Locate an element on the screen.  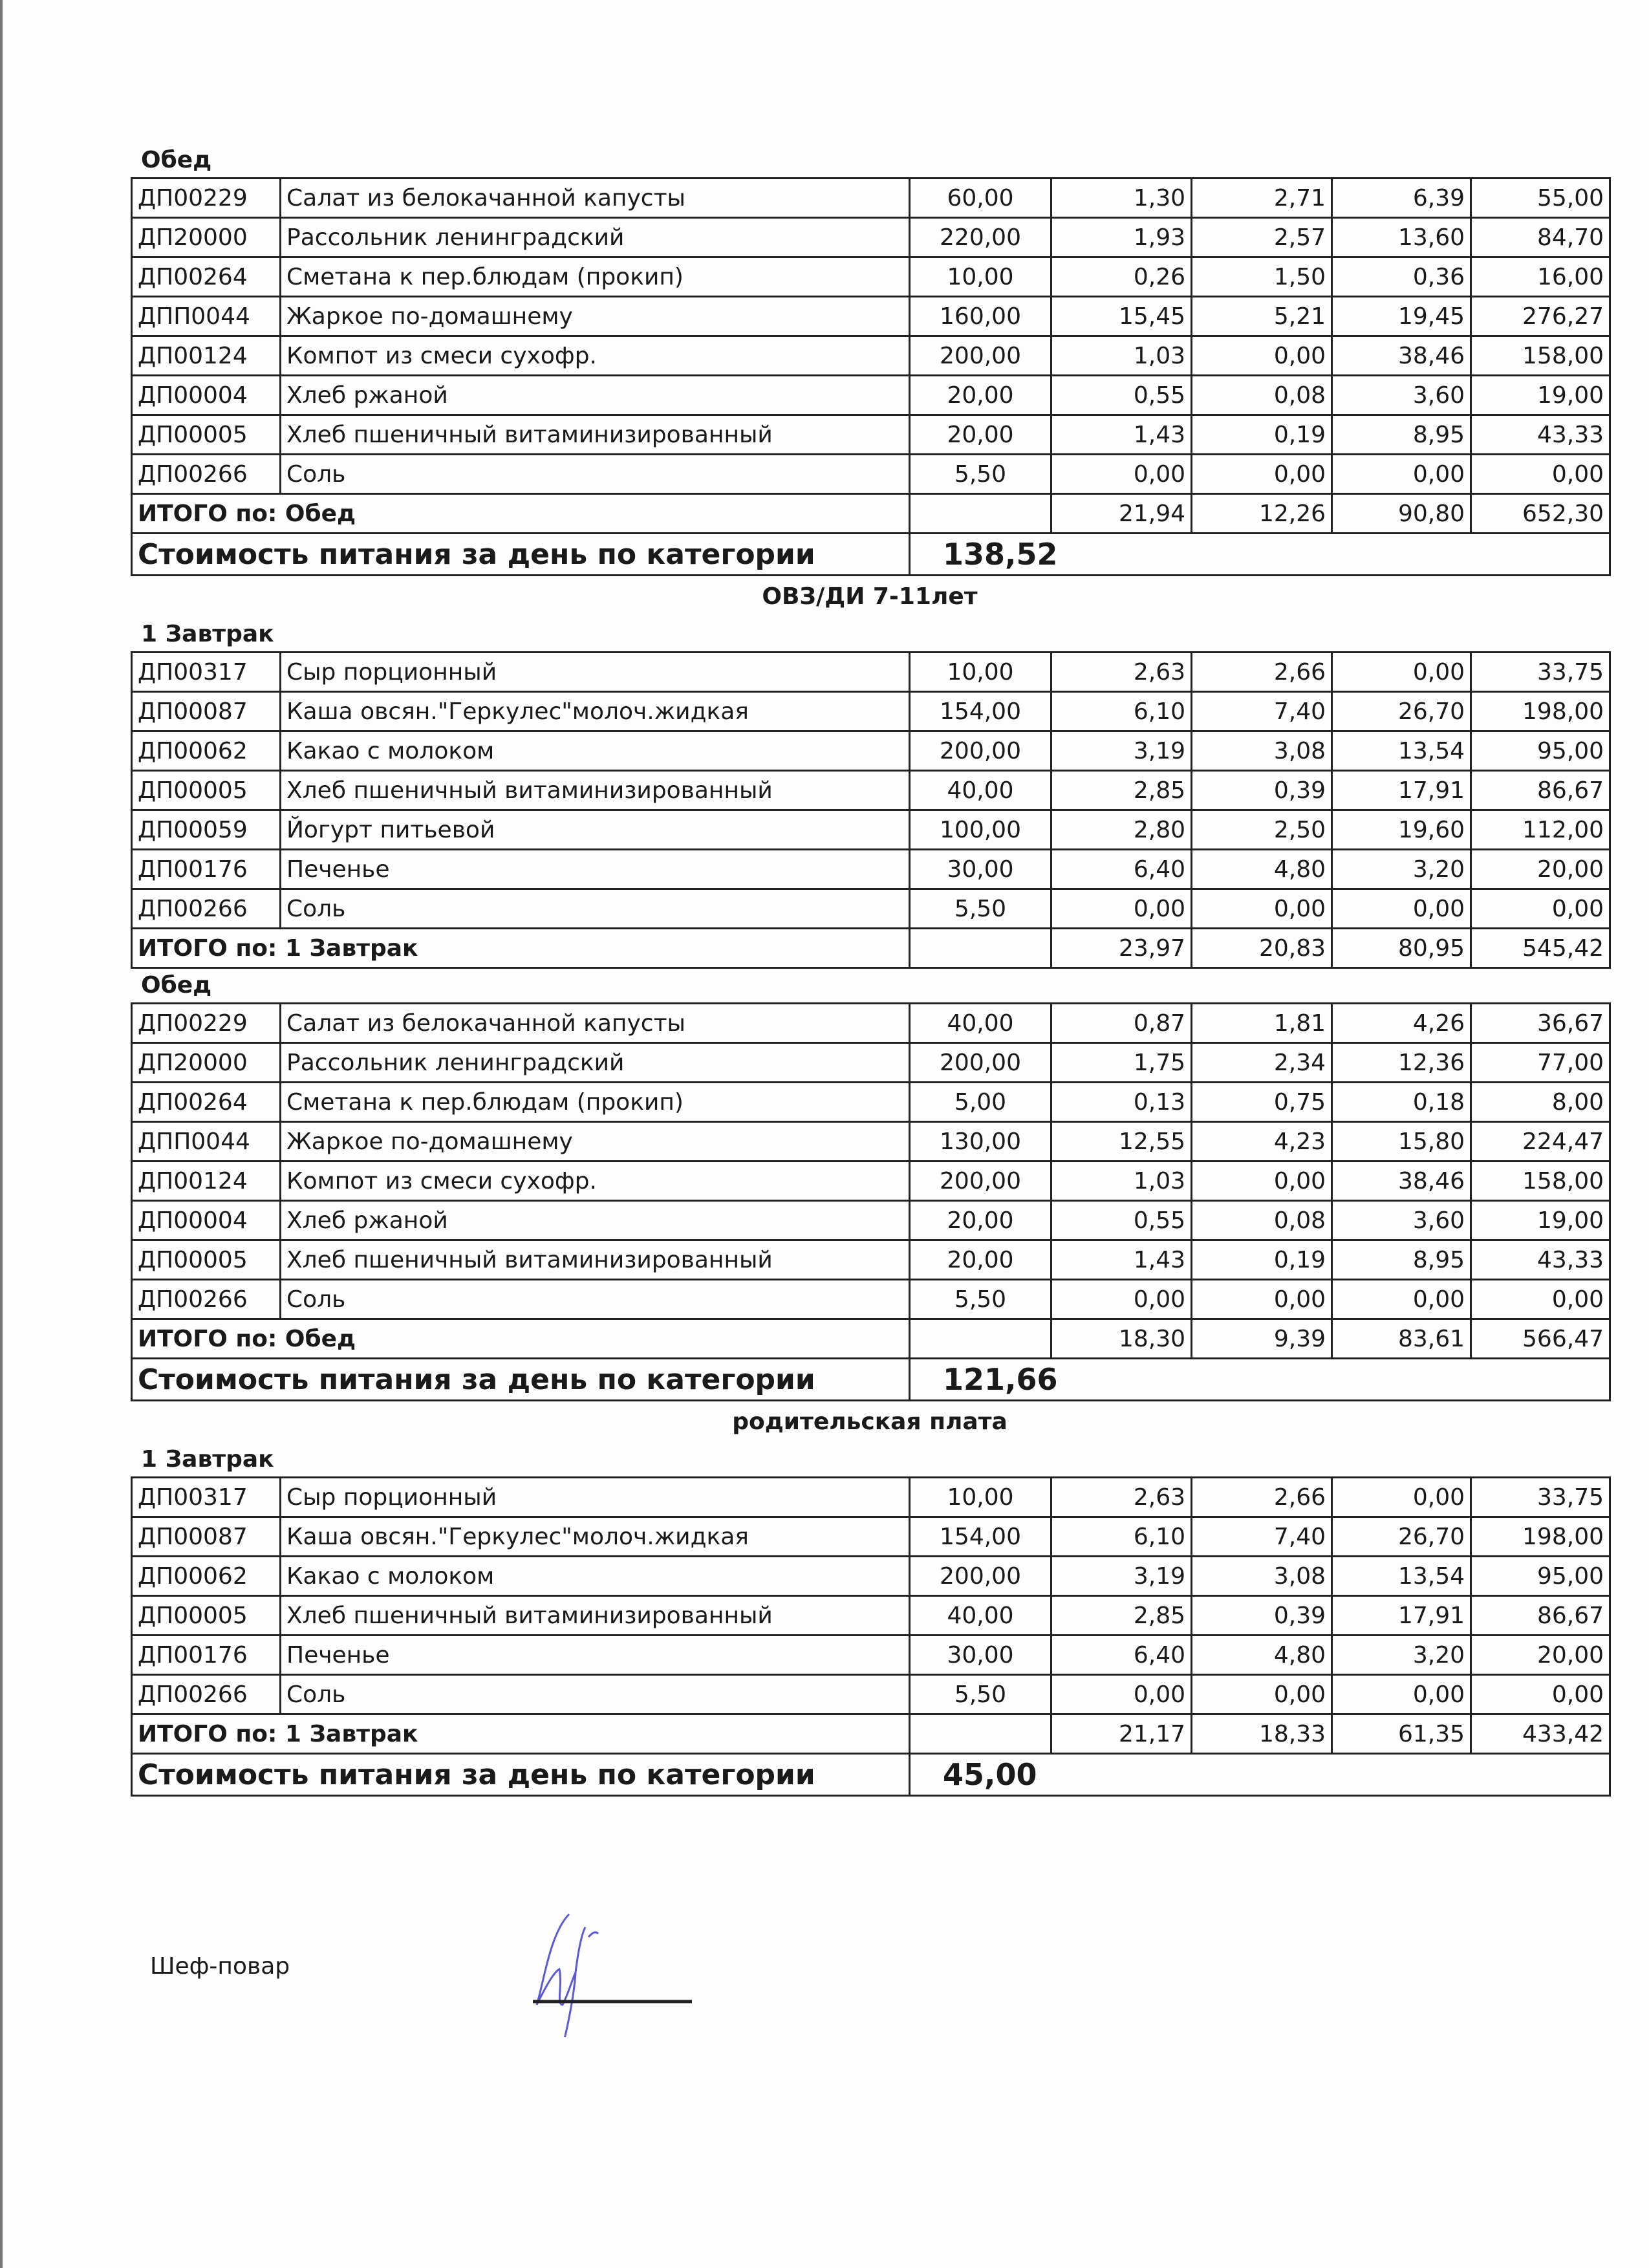
total-label: ИТОГО по: 1 Завтрак is located at coordinates (521, 948).